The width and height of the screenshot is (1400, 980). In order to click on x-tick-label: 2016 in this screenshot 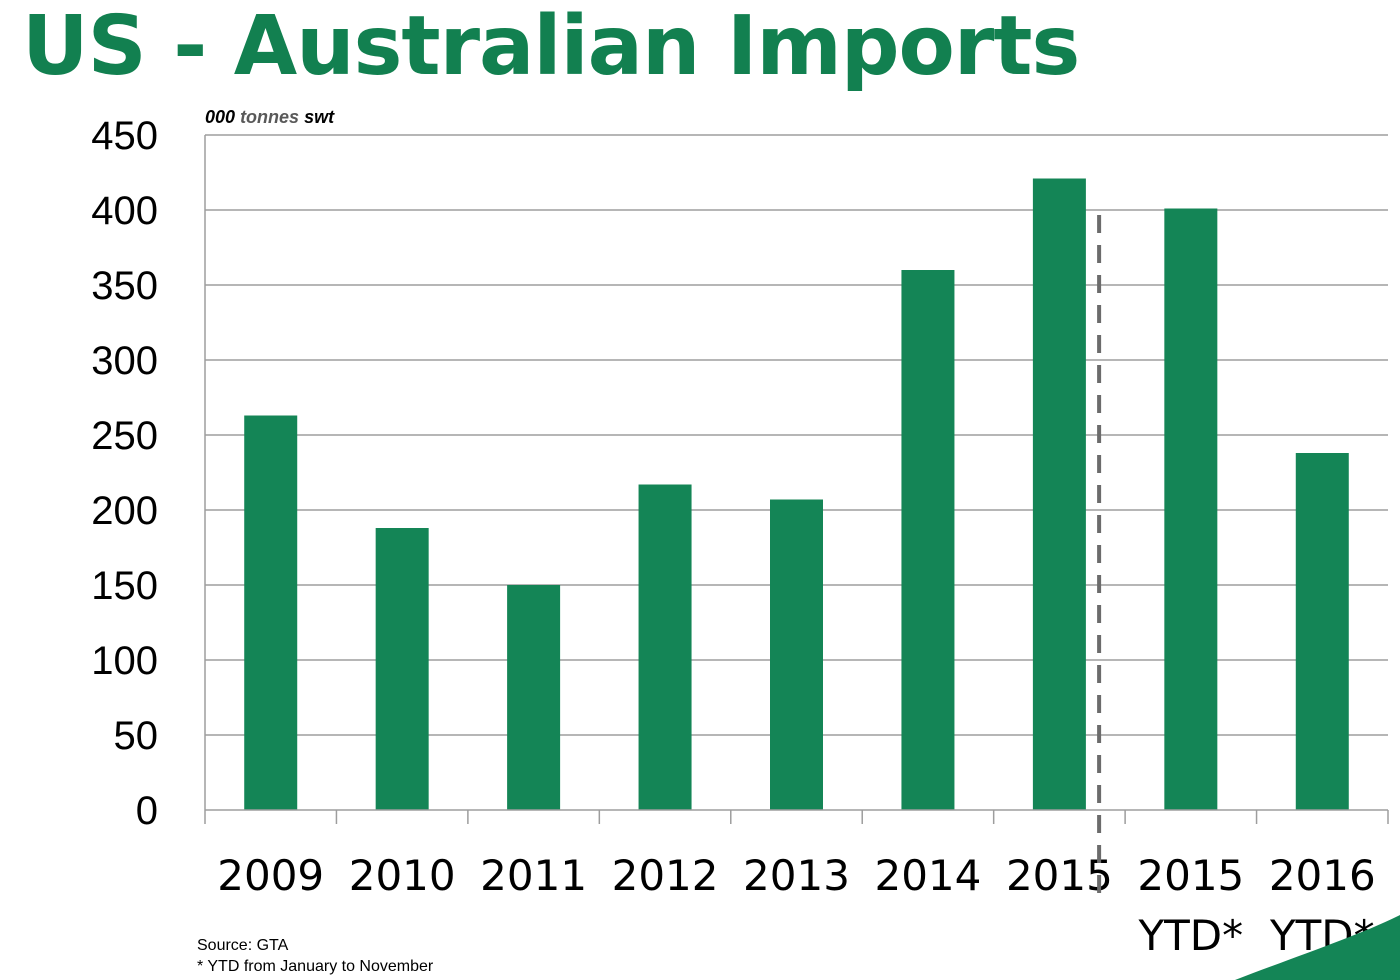, I will do `click(1322, 875)`.